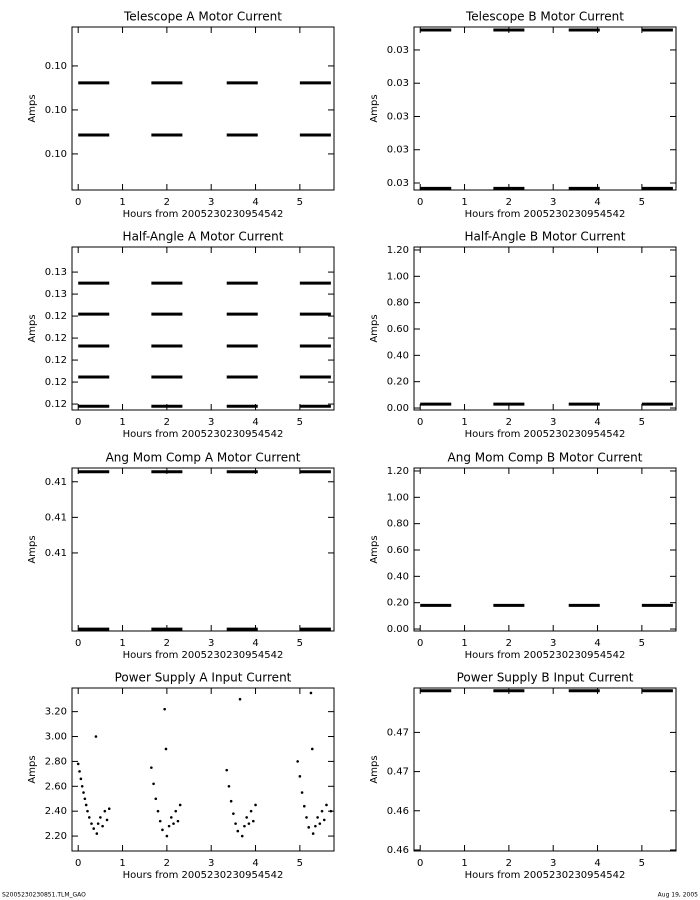 The width and height of the screenshot is (700, 900). What do you see at coordinates (545, 458) in the screenshot?
I see `chart-title: Ang Mom Comp B Motor Current` at bounding box center [545, 458].